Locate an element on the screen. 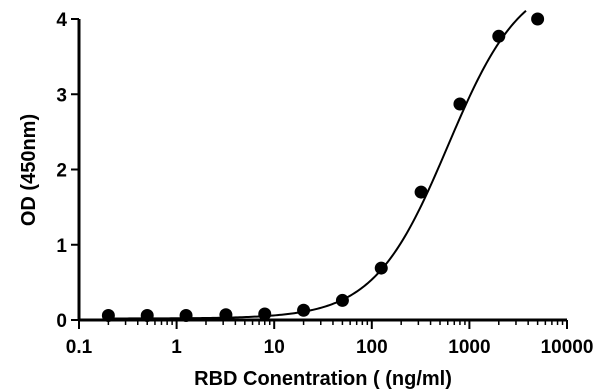  y-tick-label: 0 is located at coordinates (61, 321).